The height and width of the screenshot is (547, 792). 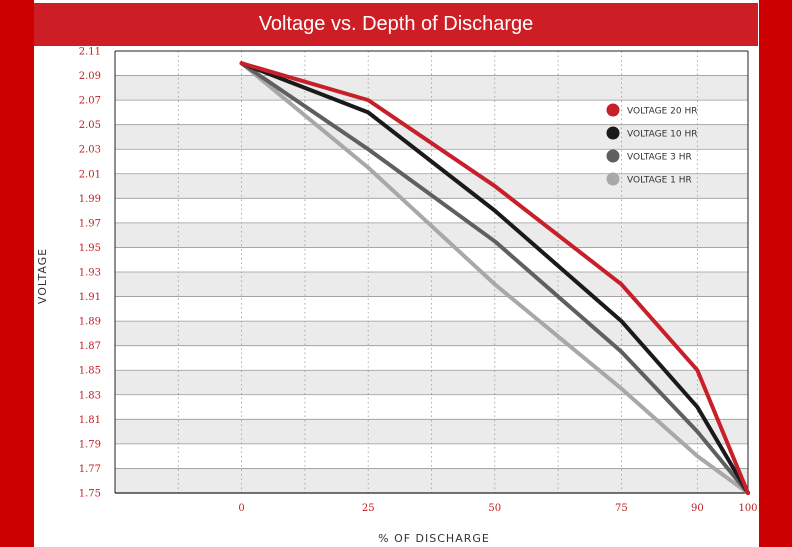 I want to click on x-tick-label: 50, so click(x=494, y=508).